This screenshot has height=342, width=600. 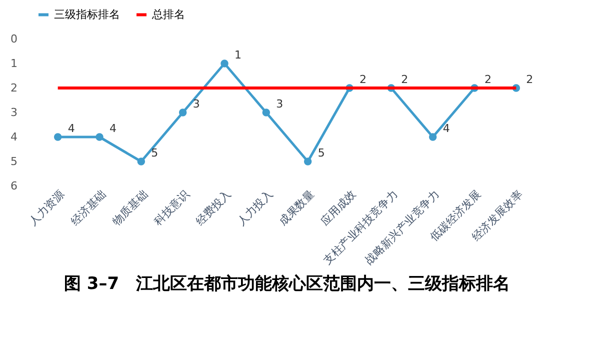 I want to click on y-tick-label: 4, so click(x=14, y=137).